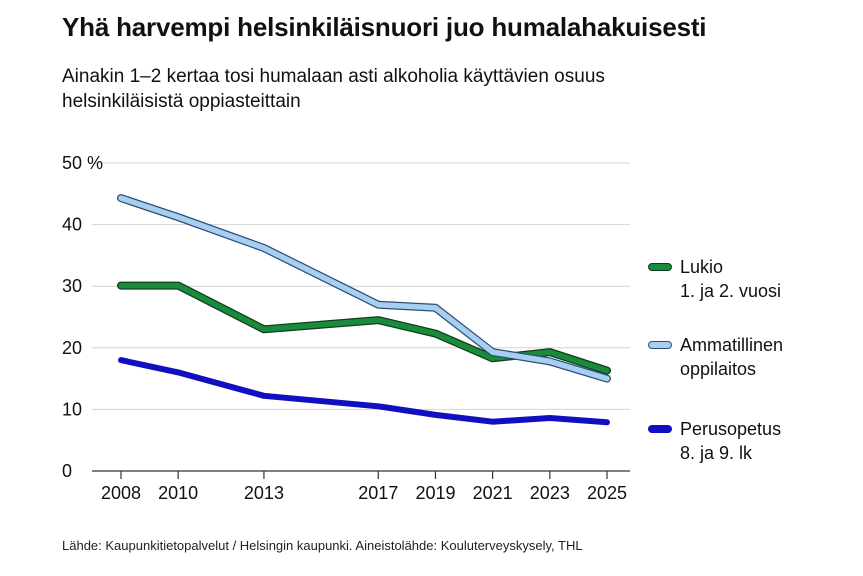  Describe the element at coordinates (550, 493) in the screenshot. I see `x-tick-label: 2023` at that location.